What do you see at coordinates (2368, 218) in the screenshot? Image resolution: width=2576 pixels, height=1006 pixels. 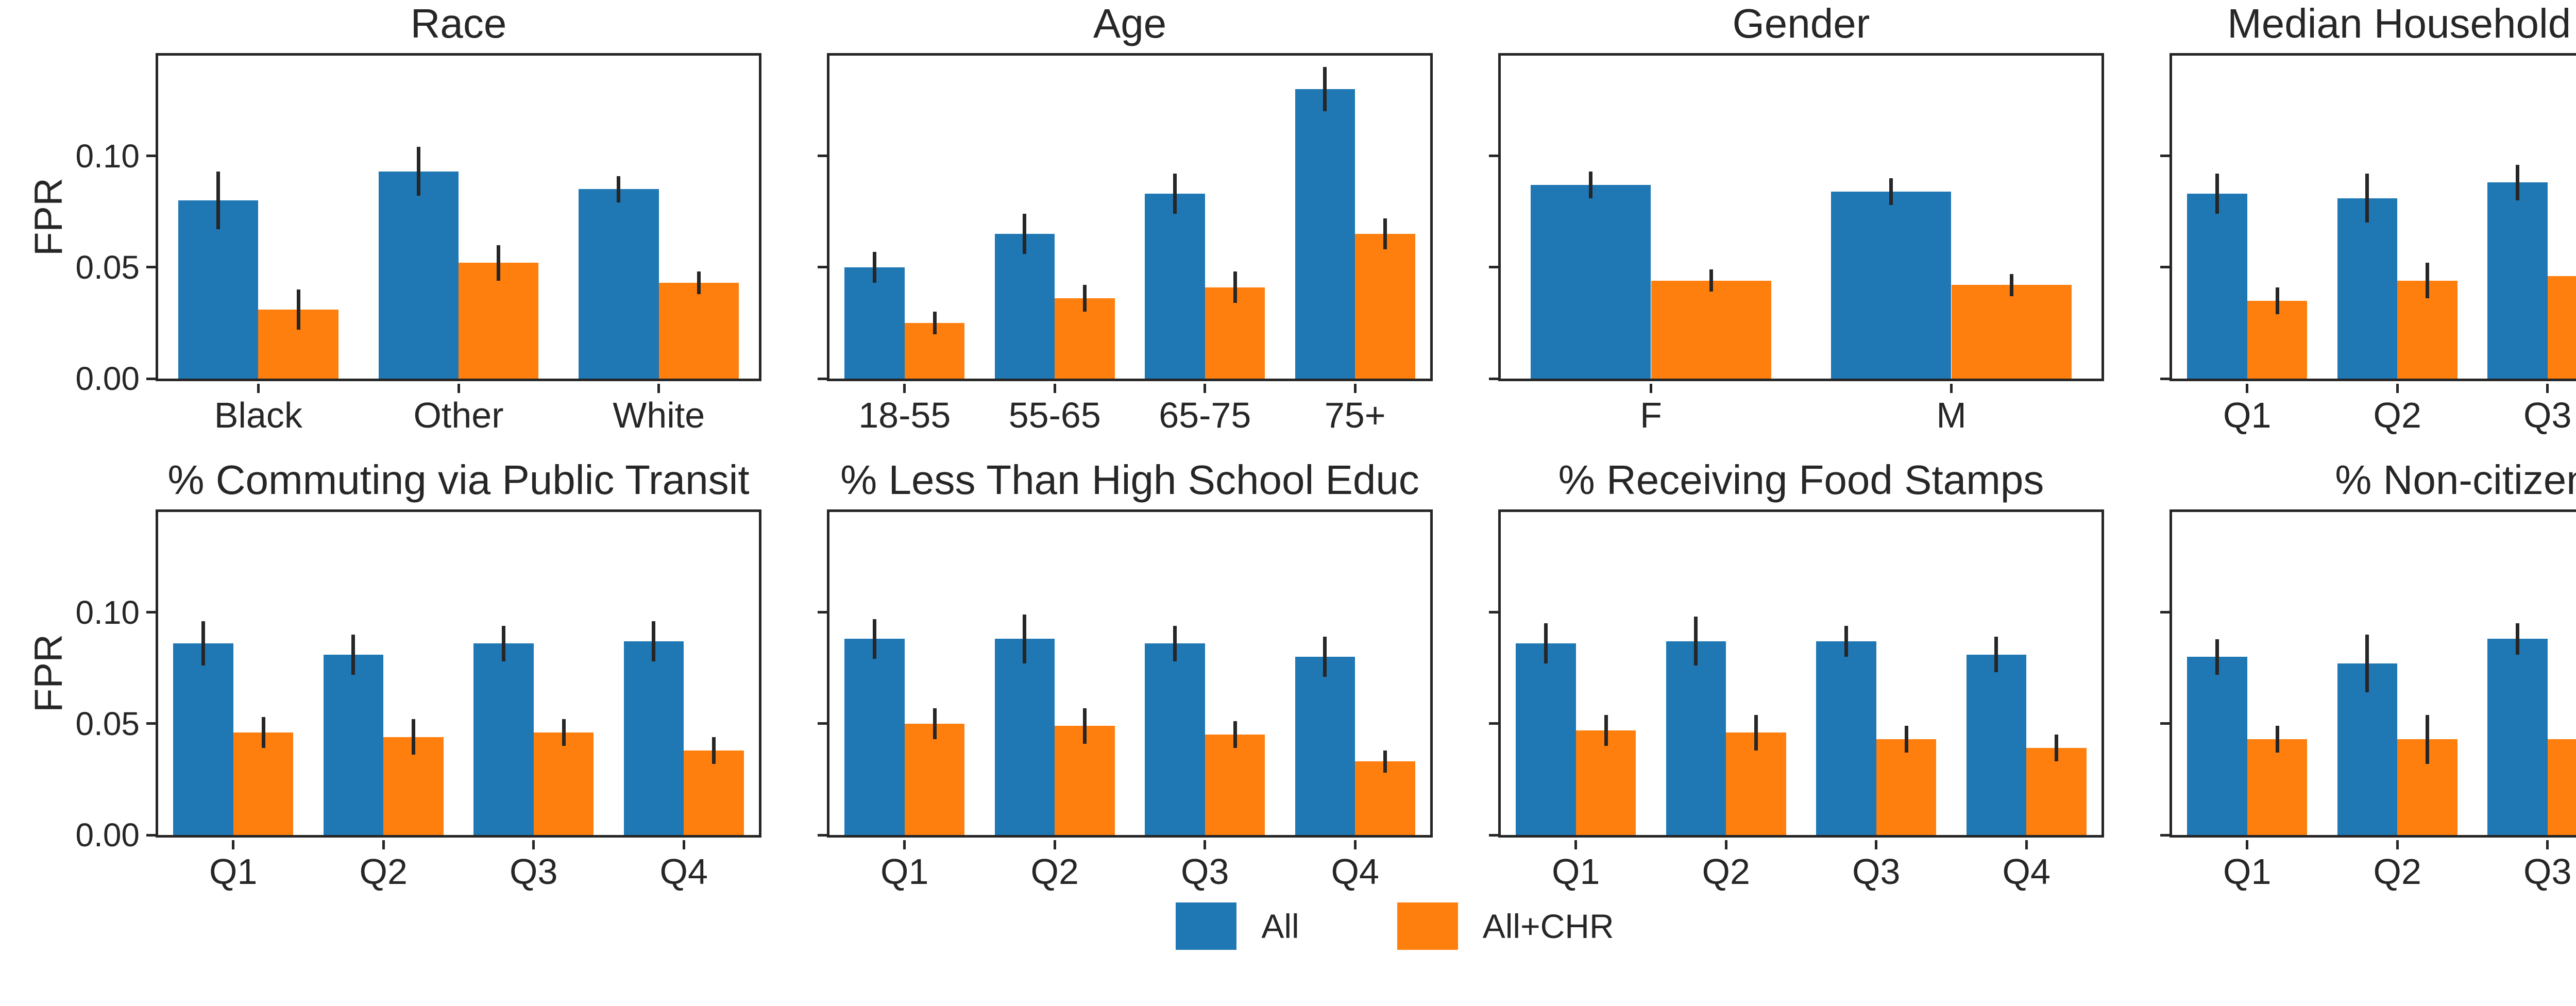 I see `subplot-median-household-income-axes: Median Household IncomeQ1Q2Q3Q4` at bounding box center [2368, 218].